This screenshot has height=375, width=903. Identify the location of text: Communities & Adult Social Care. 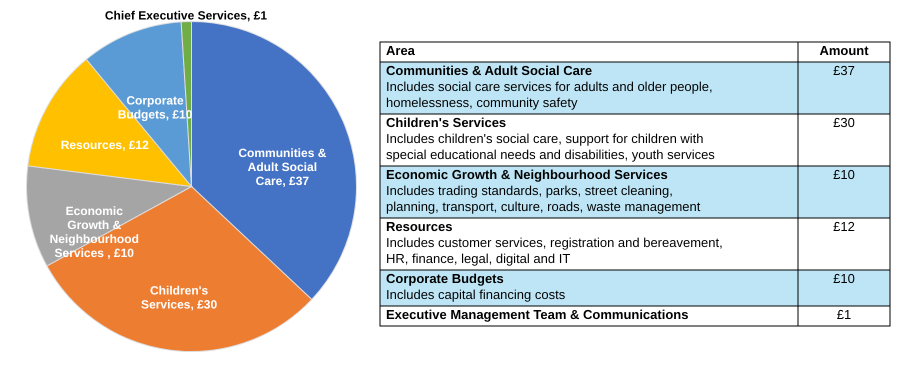
(489, 70).